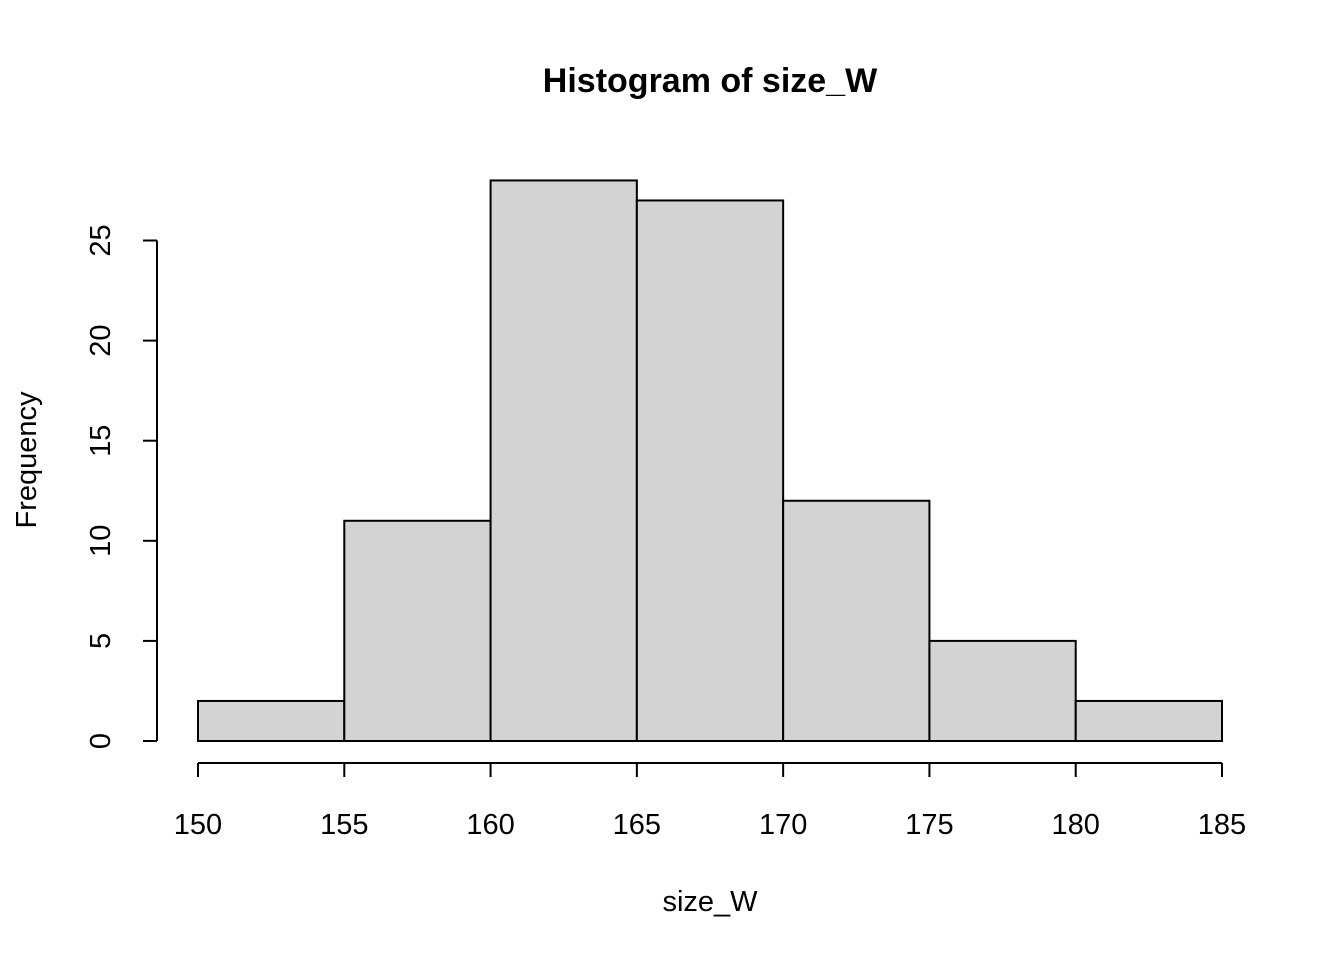 The height and width of the screenshot is (960, 1344). Describe the element at coordinates (929, 825) in the screenshot. I see `x-tick-label-175: 175` at that location.